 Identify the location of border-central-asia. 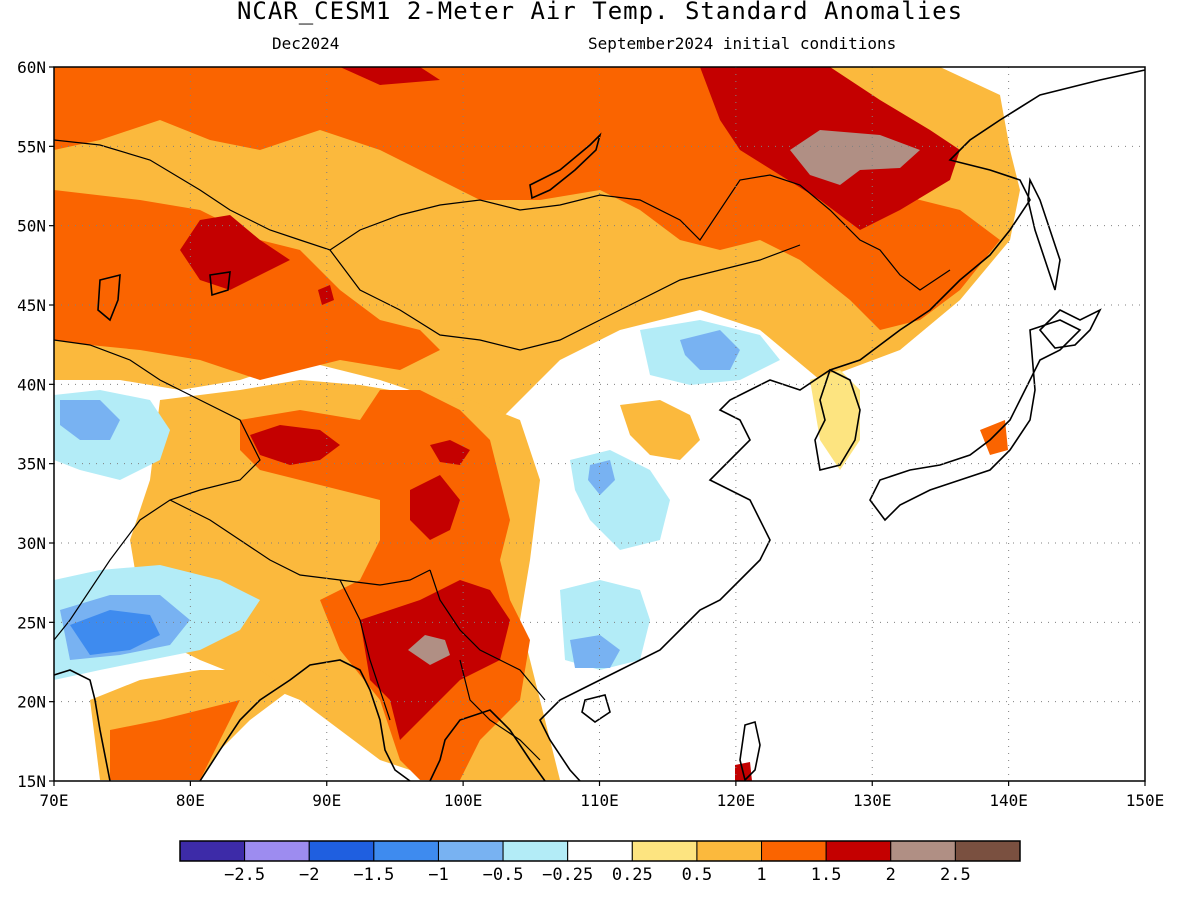
(157, 490).